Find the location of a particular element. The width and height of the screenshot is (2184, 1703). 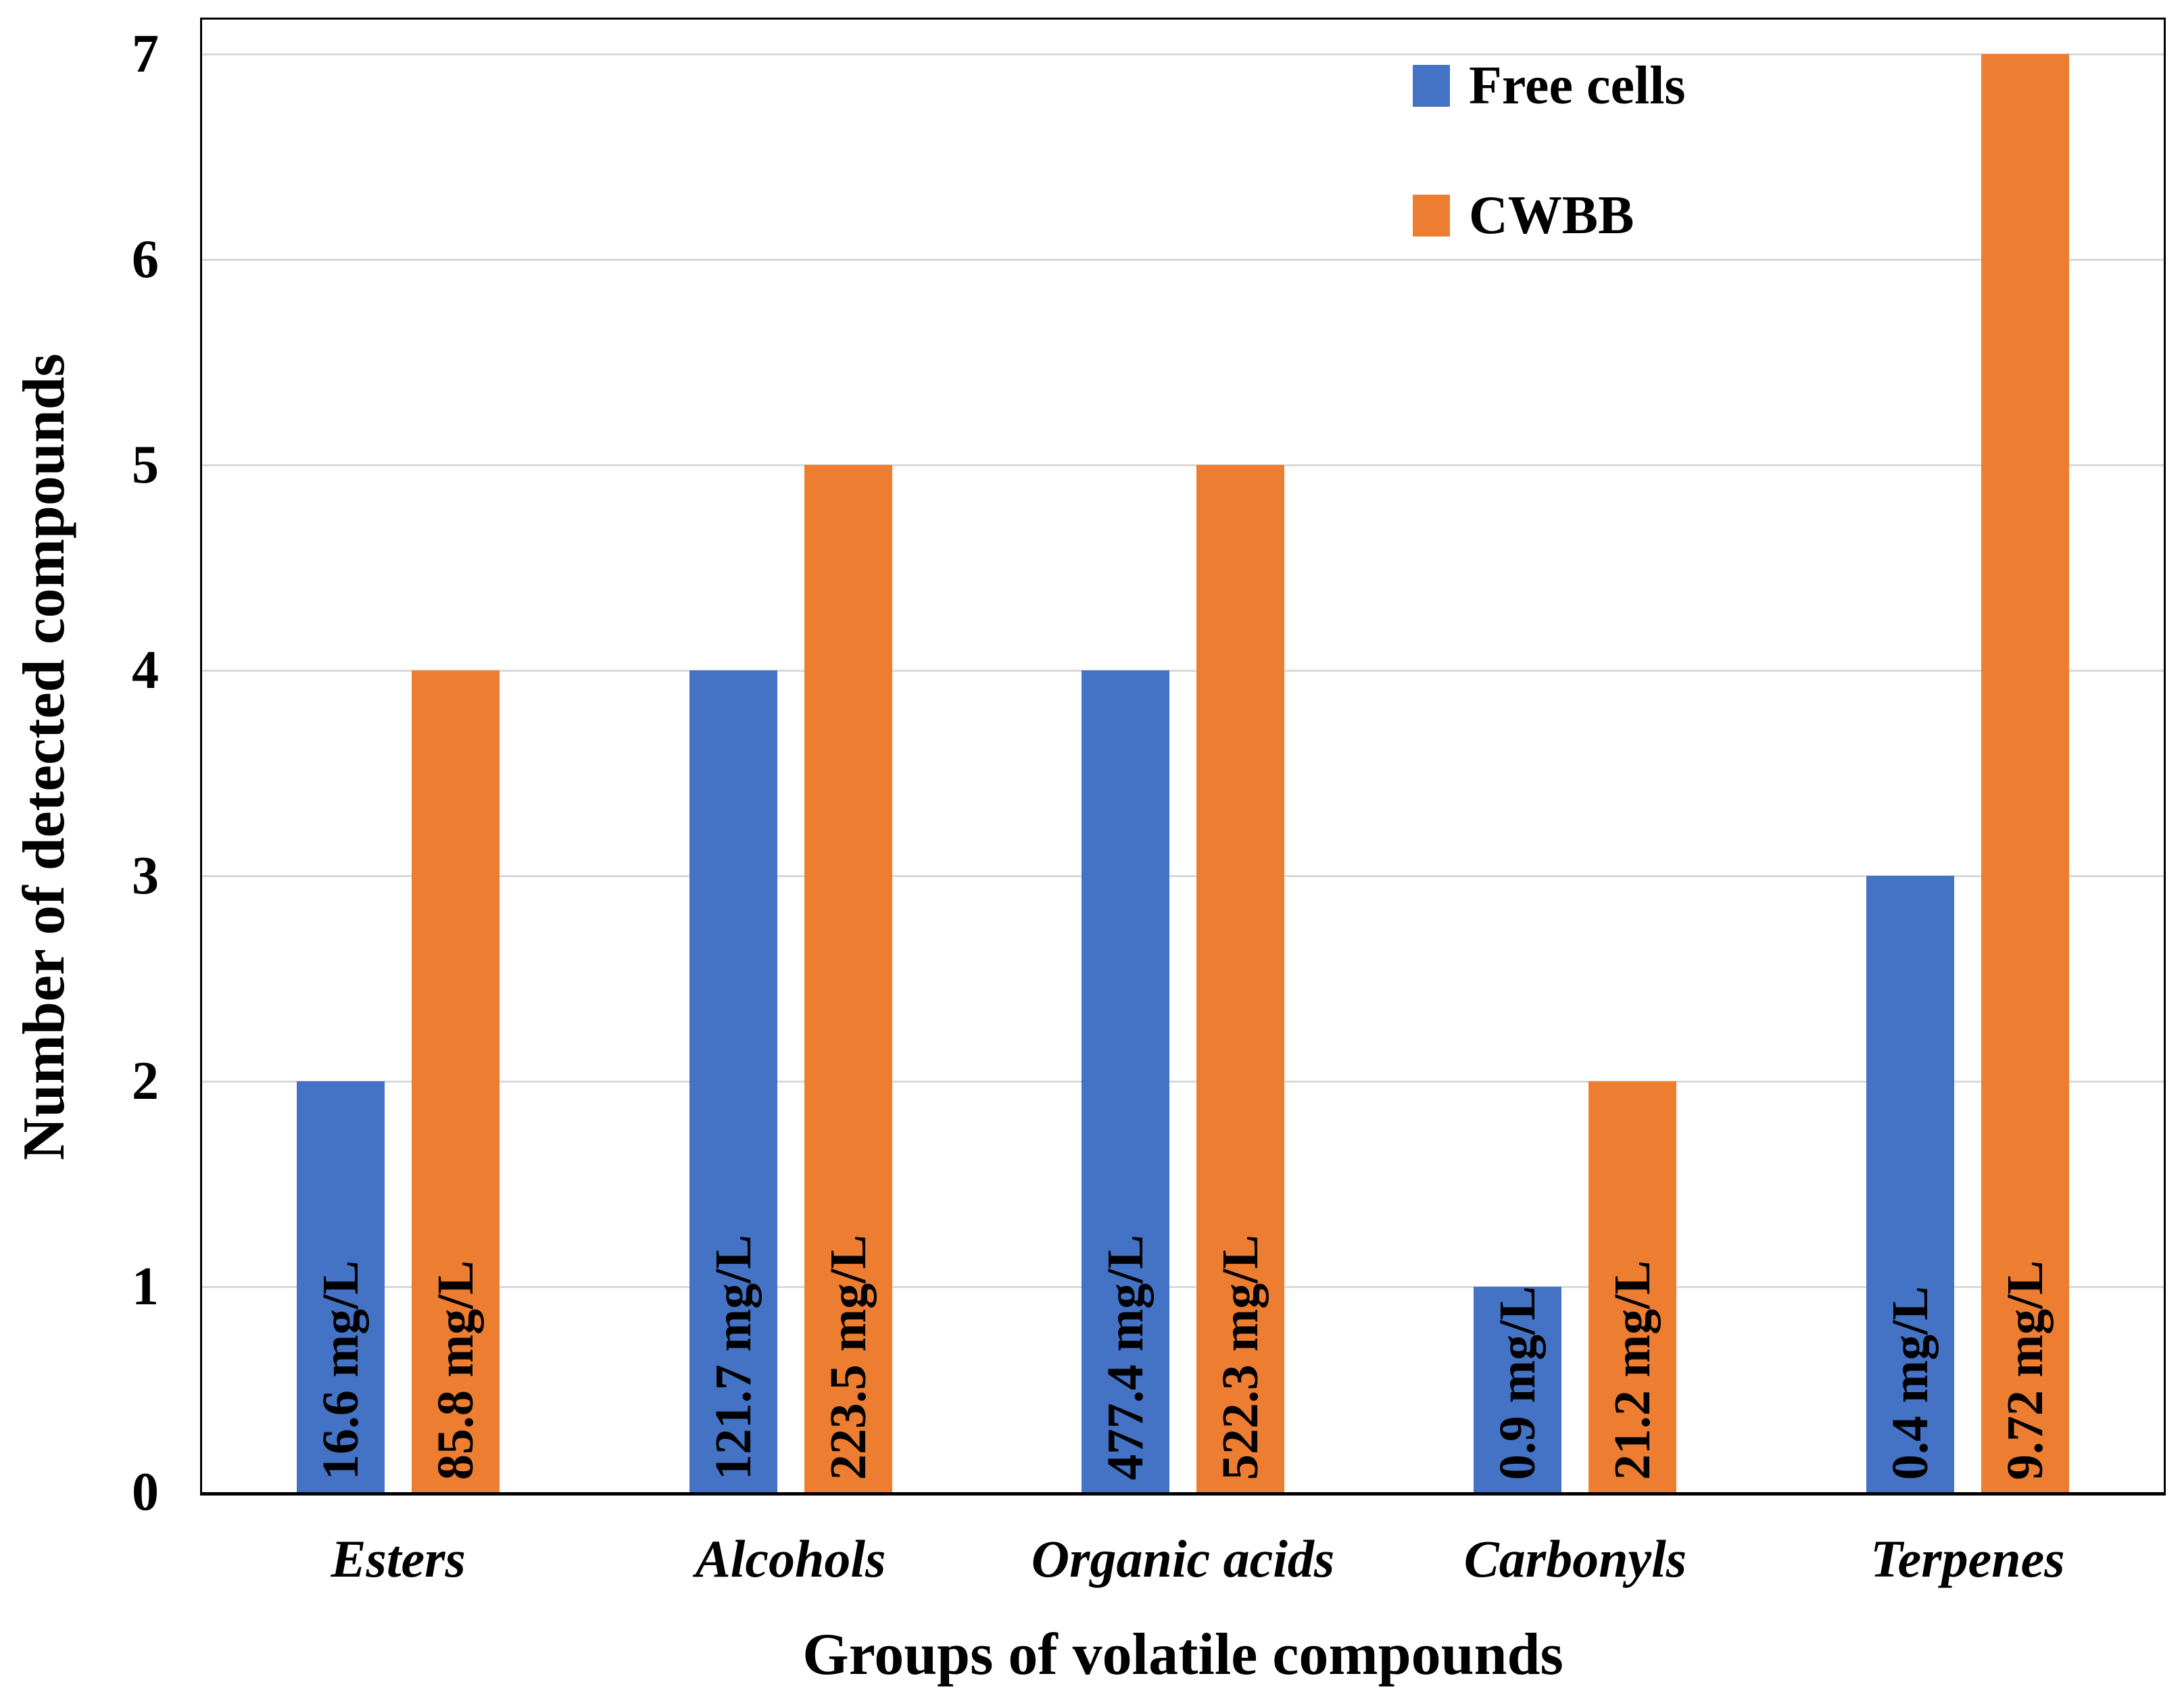

bar-free-cells-terpenes: 0.4 mg/L is located at coordinates (1910, 1184).